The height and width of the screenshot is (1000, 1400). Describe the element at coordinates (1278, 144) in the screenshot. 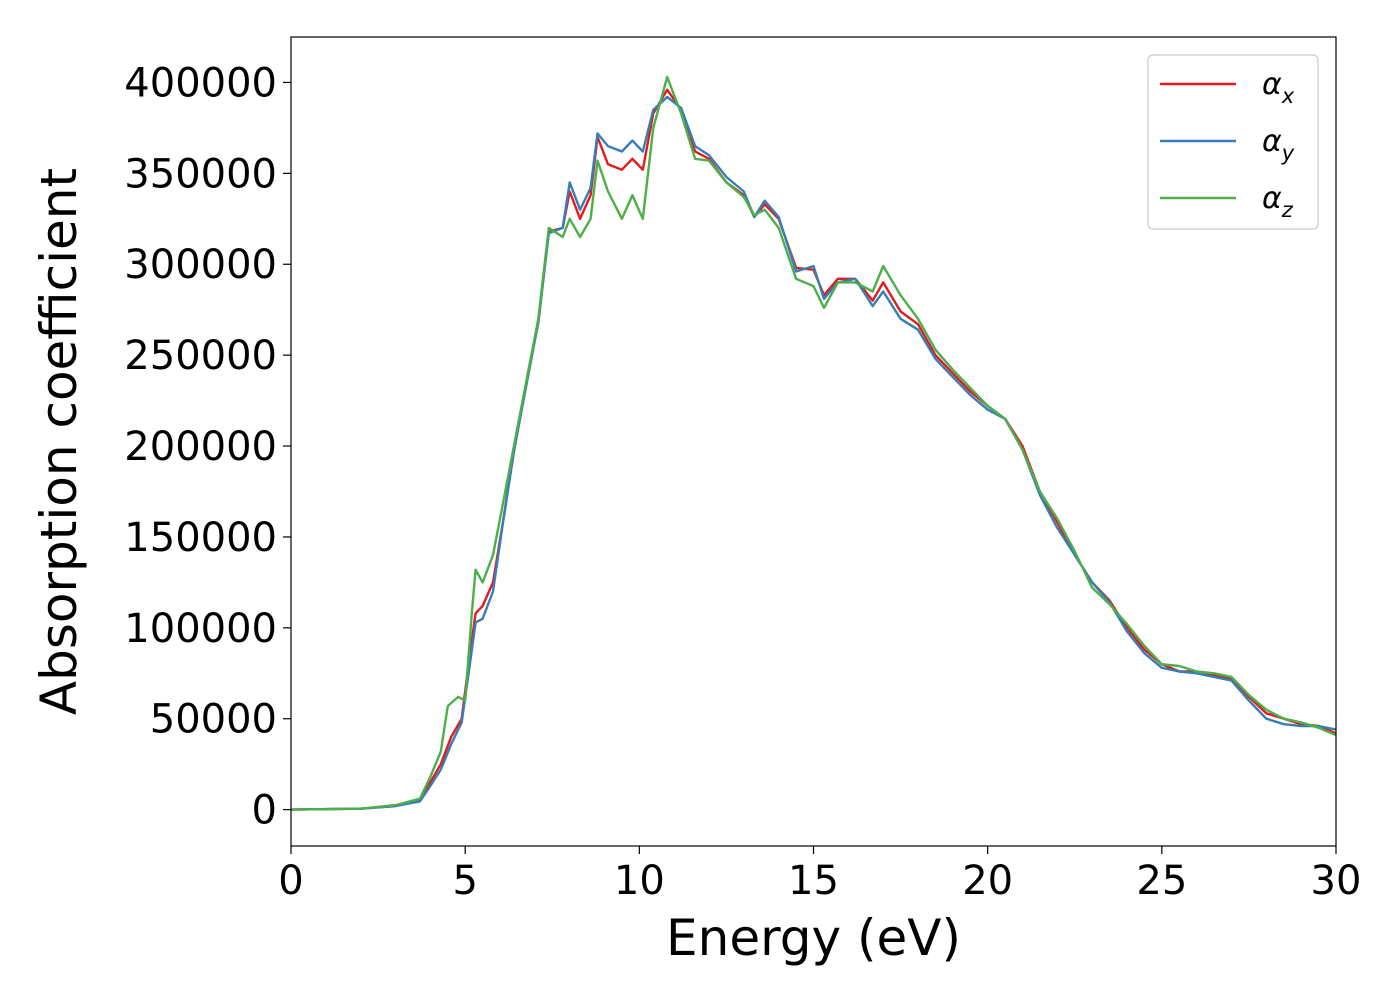

I see `legend-label-y: αy` at that location.